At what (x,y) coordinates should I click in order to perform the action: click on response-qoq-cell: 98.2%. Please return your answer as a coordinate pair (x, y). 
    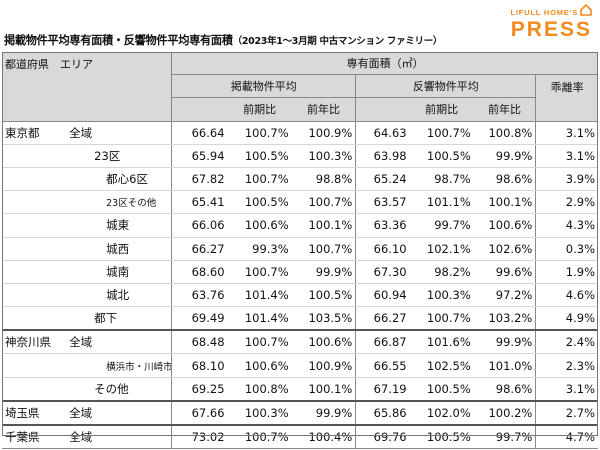
    Looking at the image, I should click on (441, 272).